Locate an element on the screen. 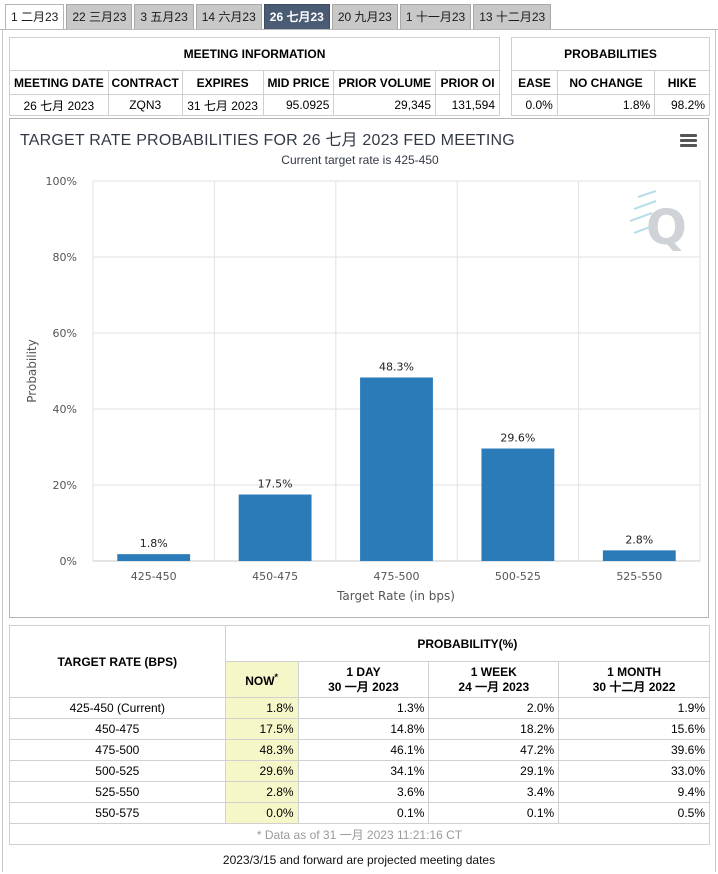  y-axis-title: Probability is located at coordinates (32, 370).